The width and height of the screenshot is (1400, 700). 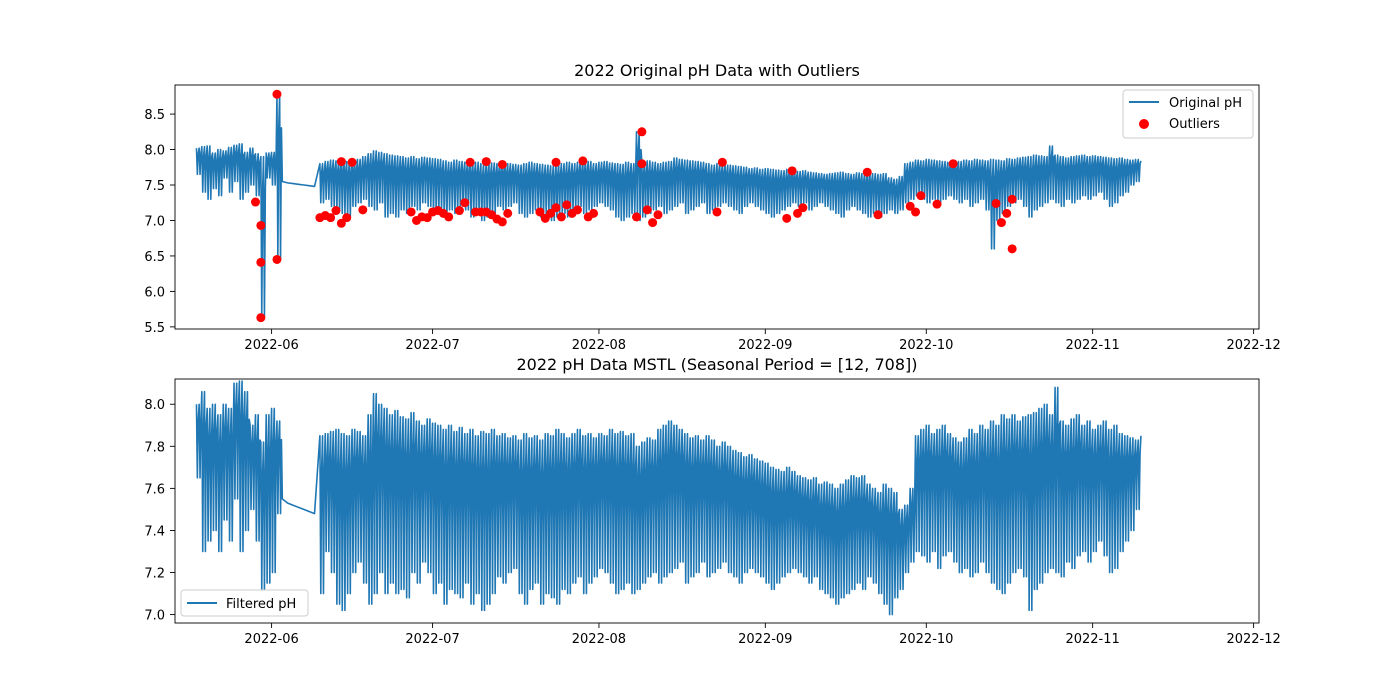 I want to click on y-tick-label: 7.4, so click(x=154, y=531).